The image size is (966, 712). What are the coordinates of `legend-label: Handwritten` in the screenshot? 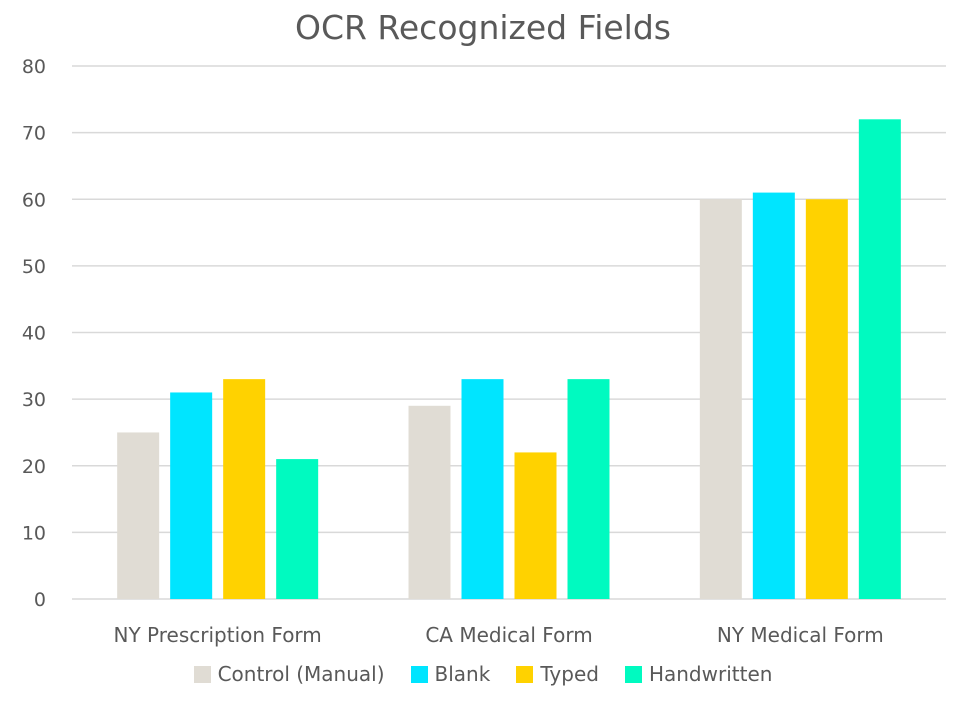 It's located at (710, 674).